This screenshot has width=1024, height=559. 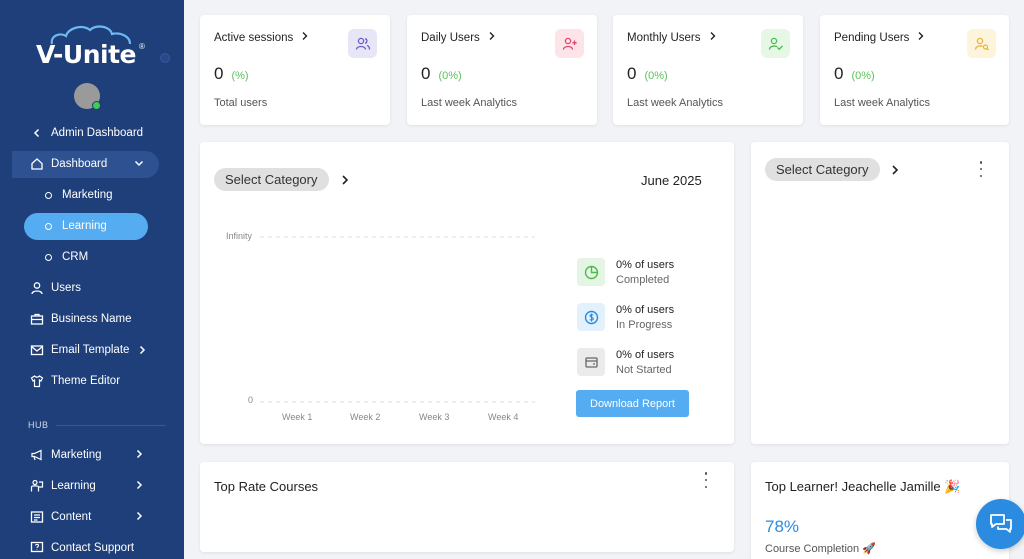 I want to click on stat-card-active-sessions: Active sessions 0 (%) Total users, so click(x=295, y=70).